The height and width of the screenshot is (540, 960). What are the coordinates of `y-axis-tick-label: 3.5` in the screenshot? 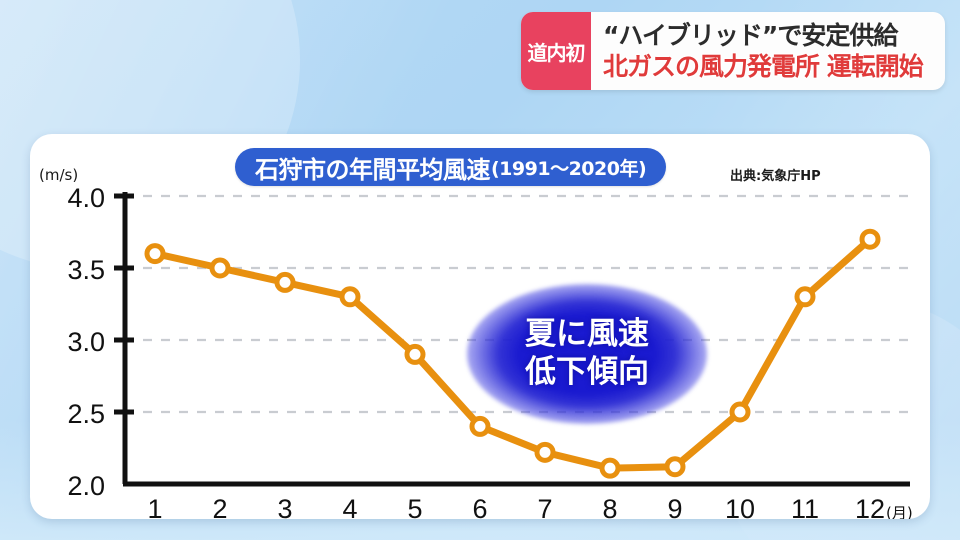 It's located at (86, 270).